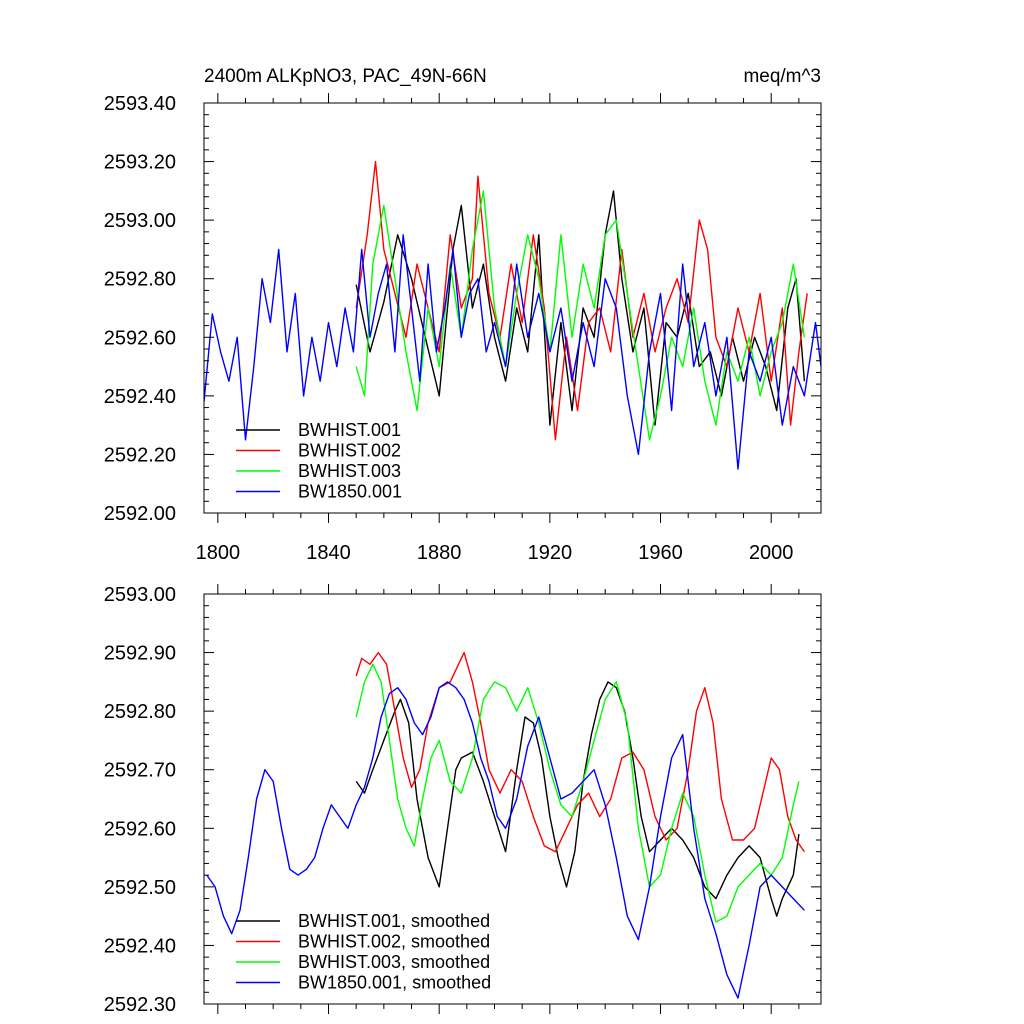 This screenshot has height=1024, width=1024. Describe the element at coordinates (345, 76) in the screenshot. I see `top-chart-title: 2400m ALKpNO3, PAC_49N-66N` at that location.